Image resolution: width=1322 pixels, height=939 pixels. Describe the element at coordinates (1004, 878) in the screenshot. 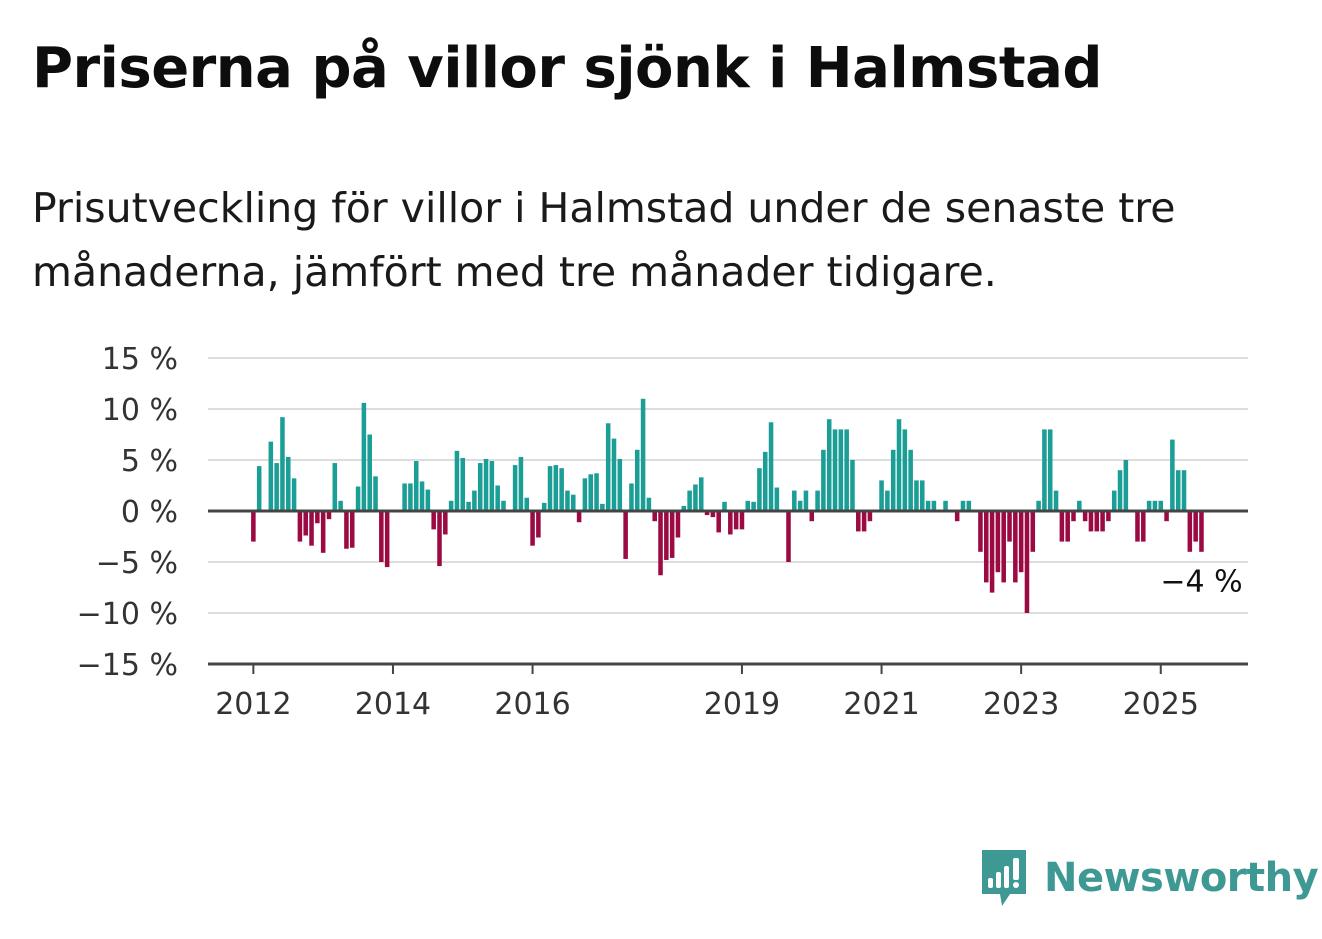

I see `newsworthy-logo-icon` at that location.